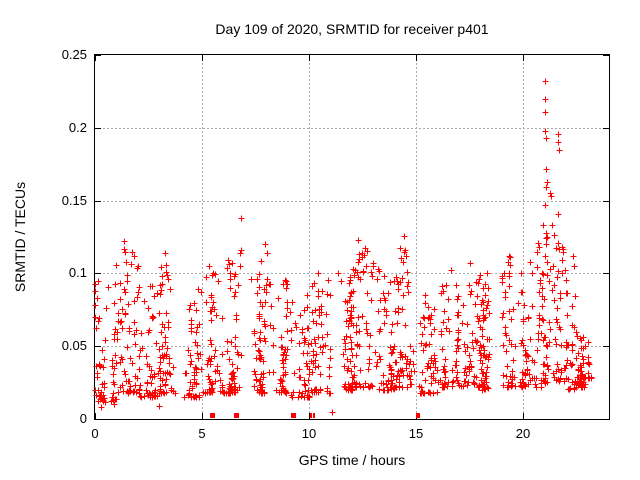 This screenshot has height=480, width=640. I want to click on x-axis-label: GPS time / hours, so click(352, 460).